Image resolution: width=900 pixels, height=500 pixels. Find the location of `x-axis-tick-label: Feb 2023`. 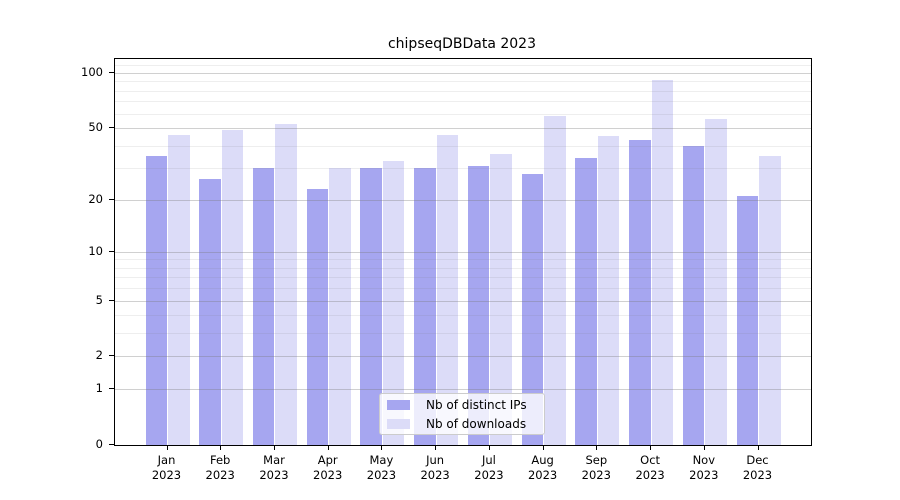

x-axis-tick-label: Feb 2023 is located at coordinates (220, 468).